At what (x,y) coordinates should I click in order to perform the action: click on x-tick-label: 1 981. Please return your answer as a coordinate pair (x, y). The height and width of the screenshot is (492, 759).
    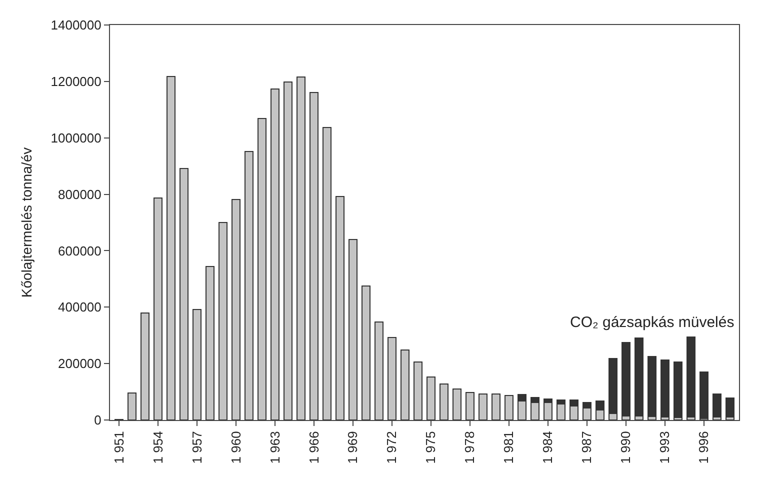
    Looking at the image, I should click on (508, 447).